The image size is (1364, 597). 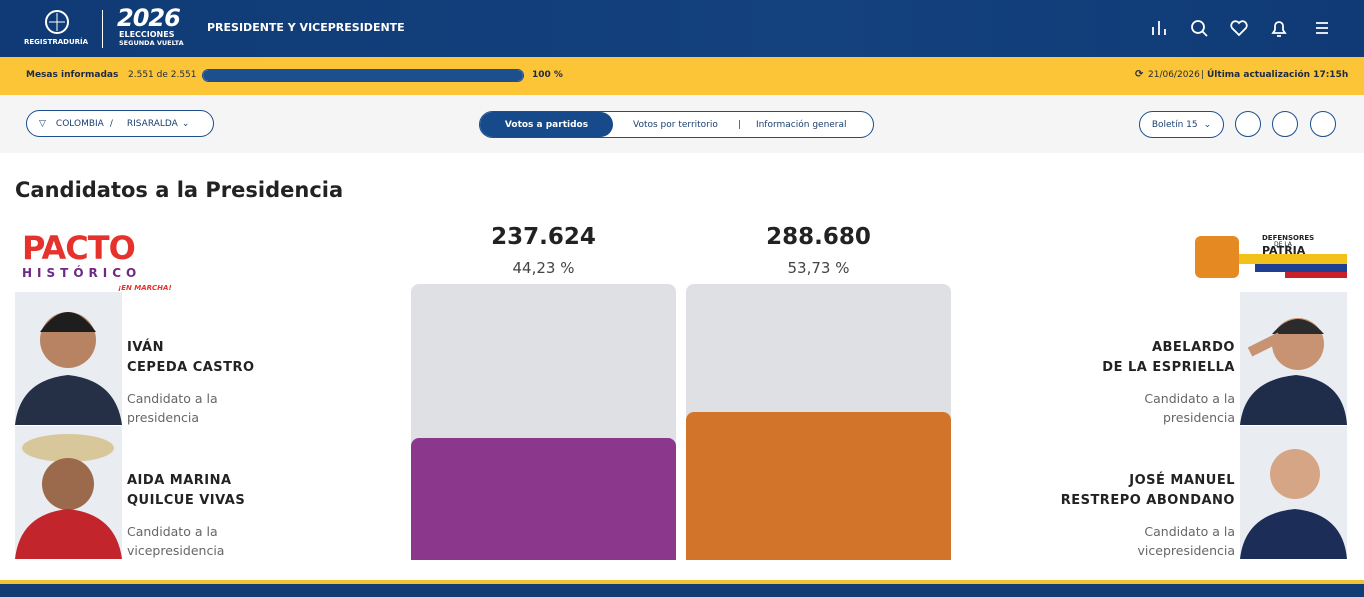 I want to click on party-logo-text: HISTÓRICO, so click(x=82, y=273).